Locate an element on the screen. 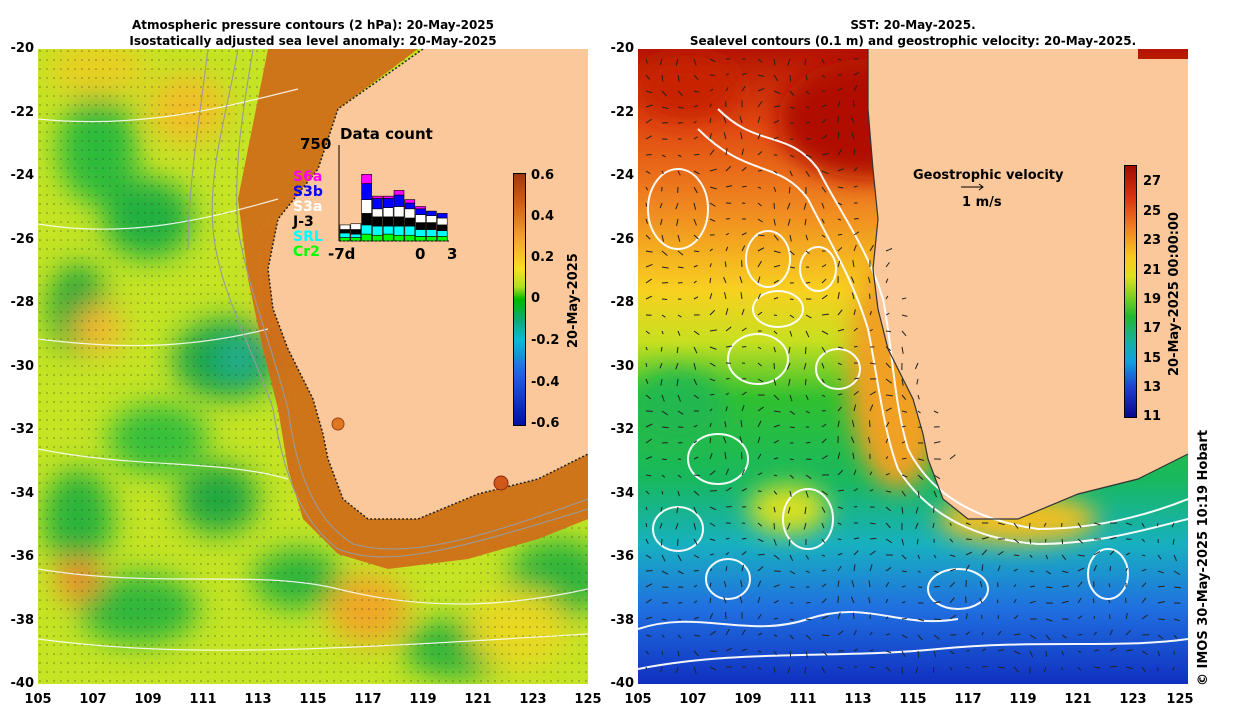 The image size is (1250, 720). left-xtick-8: 121 is located at coordinates (478, 699).